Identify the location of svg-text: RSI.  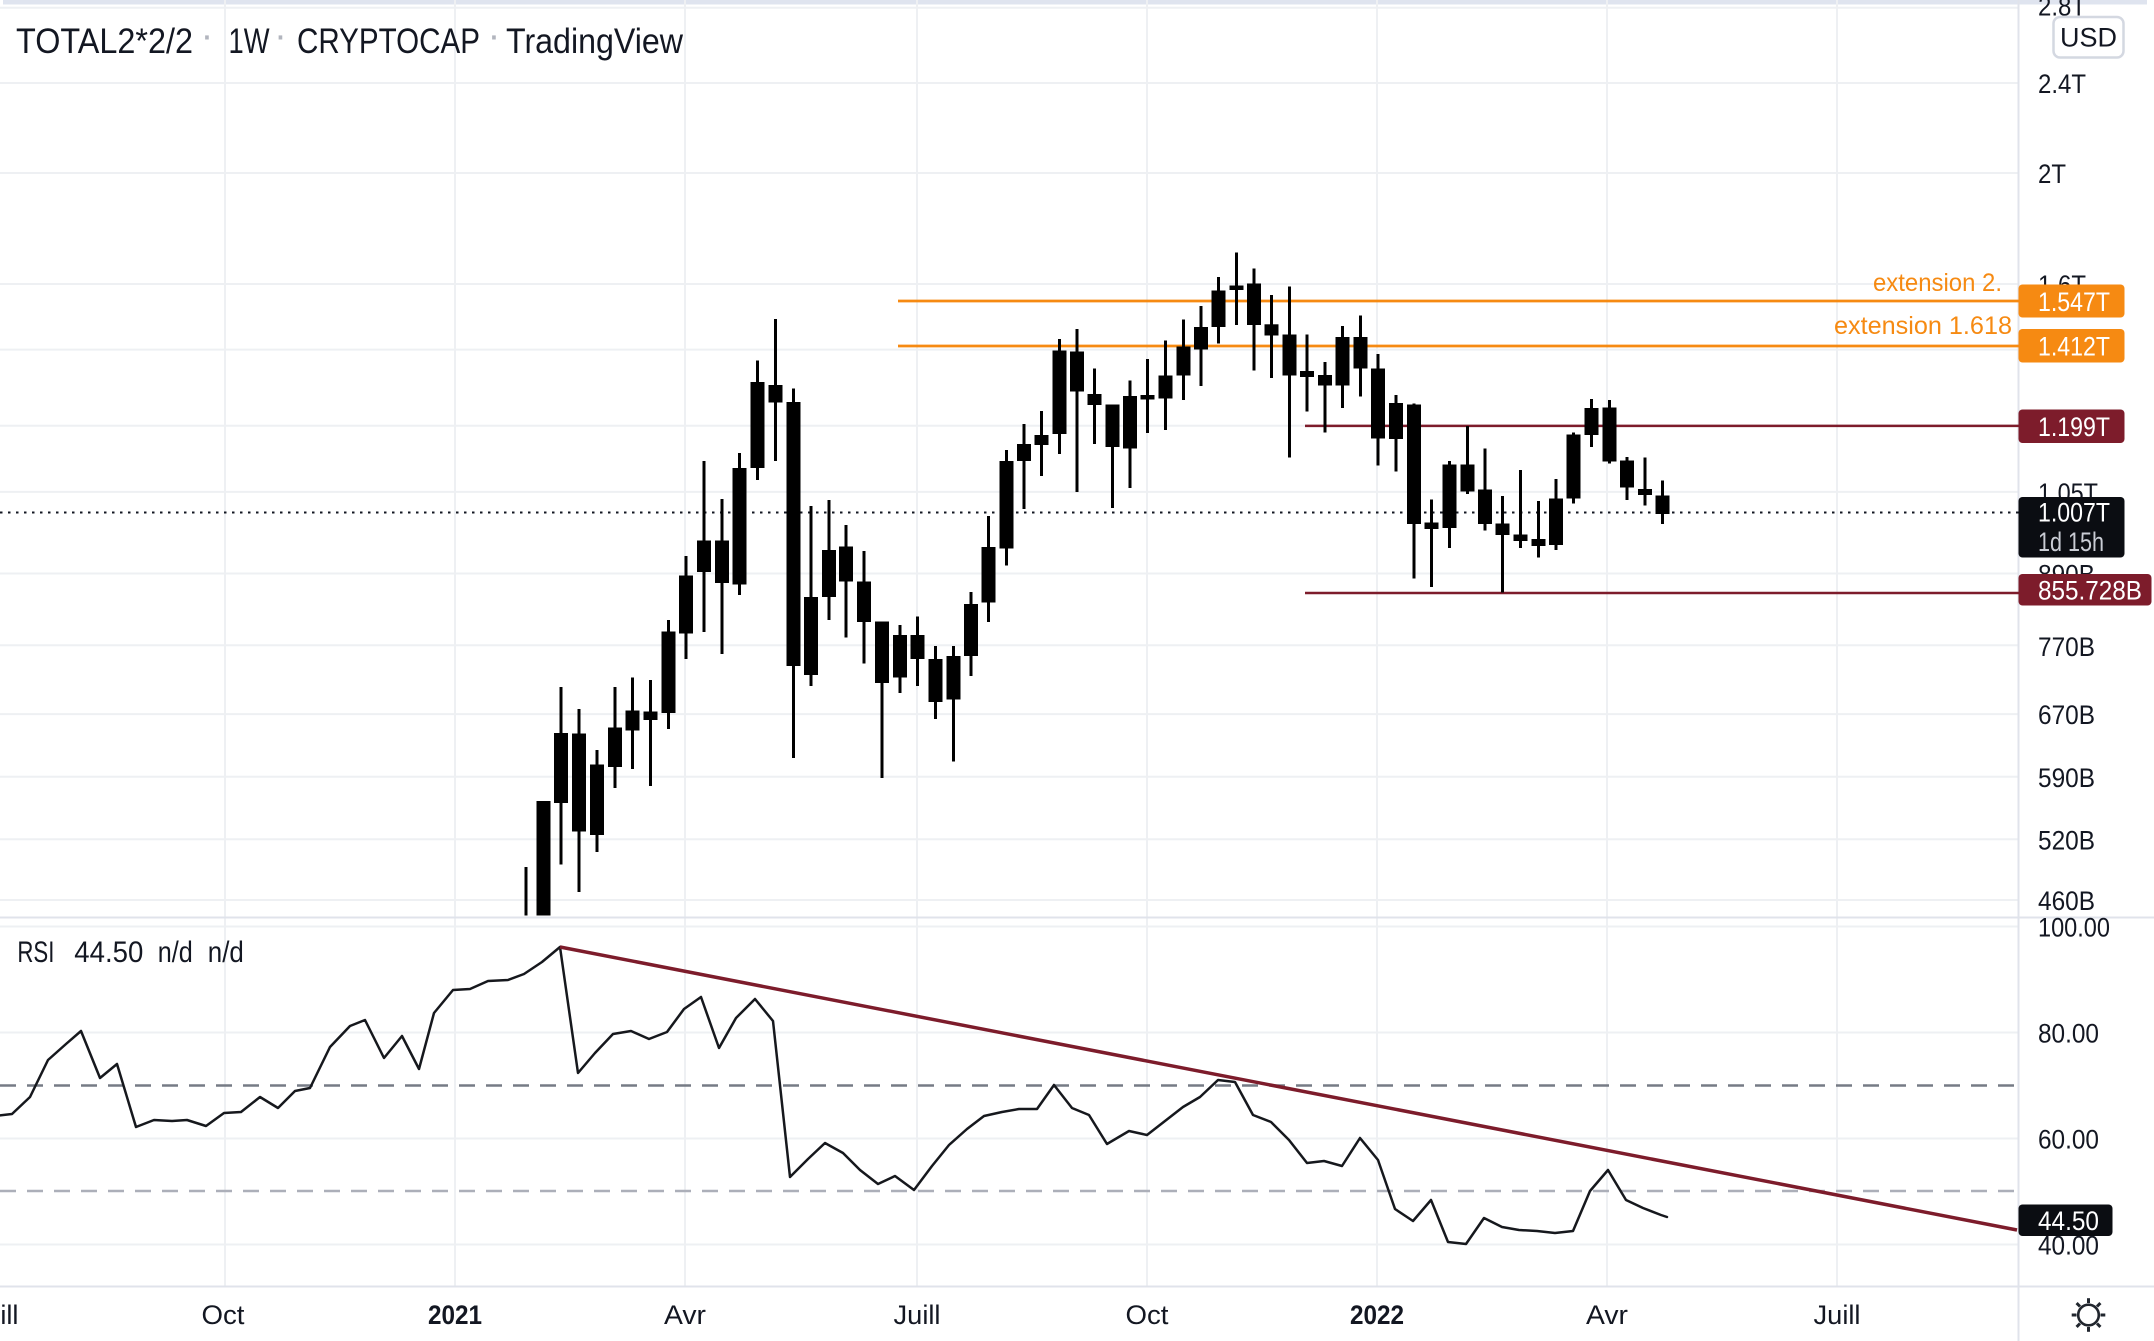
(35, 952).